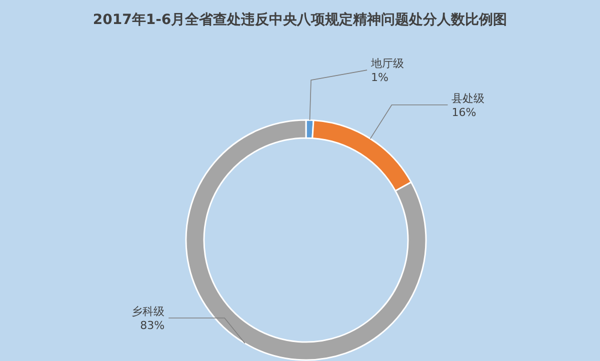 The image size is (600, 361). What do you see at coordinates (148, 311) in the screenshot?
I see `slice-label: 乡科级` at bounding box center [148, 311].